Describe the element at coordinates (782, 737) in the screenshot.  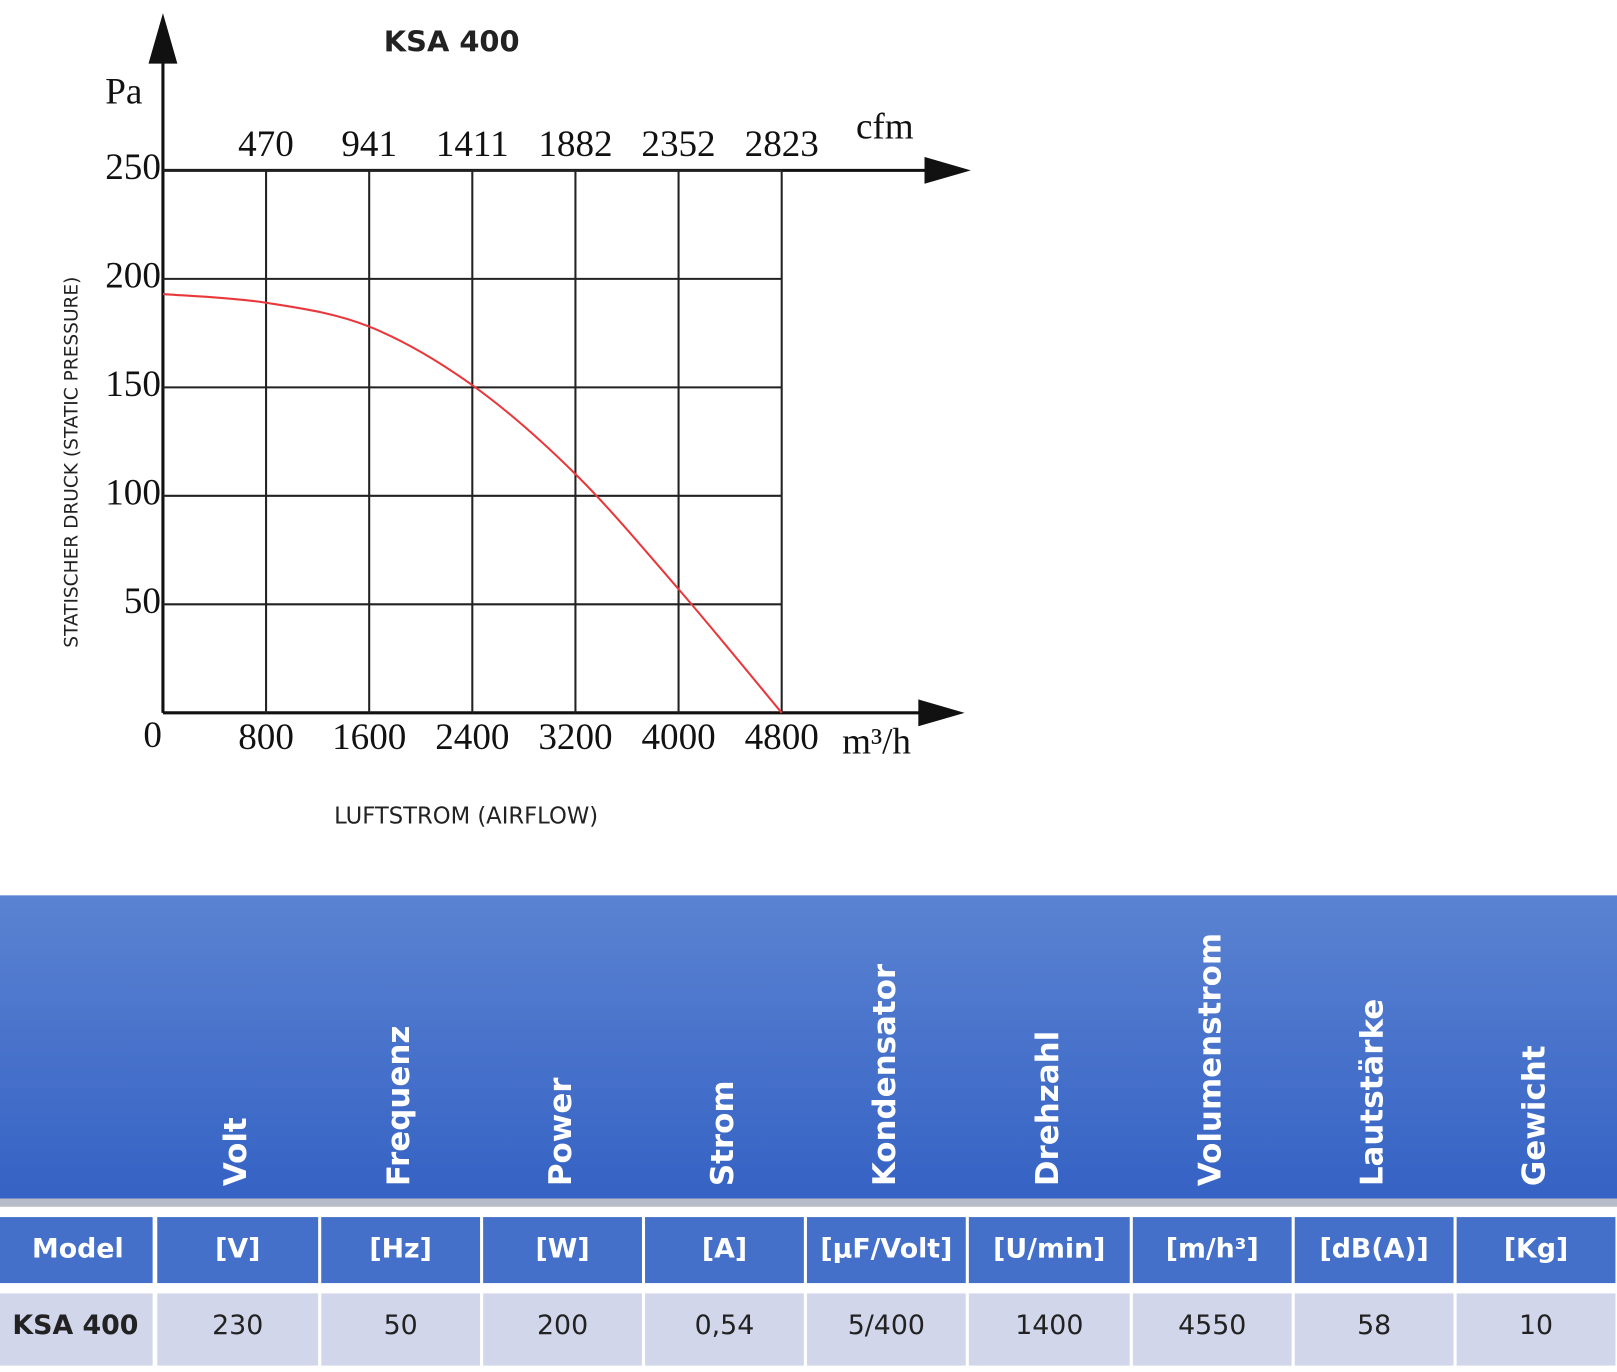
I see `x-tick-label: 4800` at that location.